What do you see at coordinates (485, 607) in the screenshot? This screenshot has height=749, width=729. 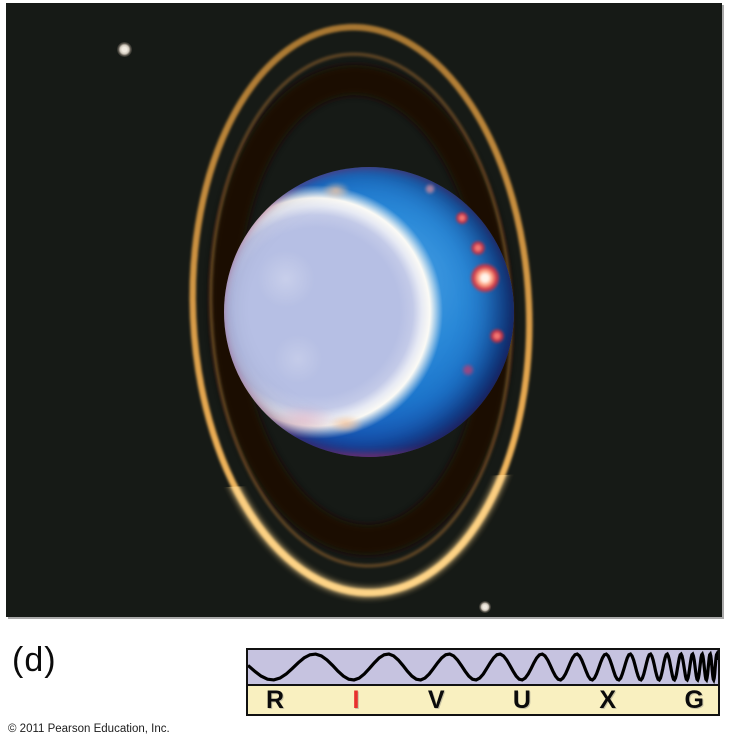 I see `moon-lower-right` at bounding box center [485, 607].